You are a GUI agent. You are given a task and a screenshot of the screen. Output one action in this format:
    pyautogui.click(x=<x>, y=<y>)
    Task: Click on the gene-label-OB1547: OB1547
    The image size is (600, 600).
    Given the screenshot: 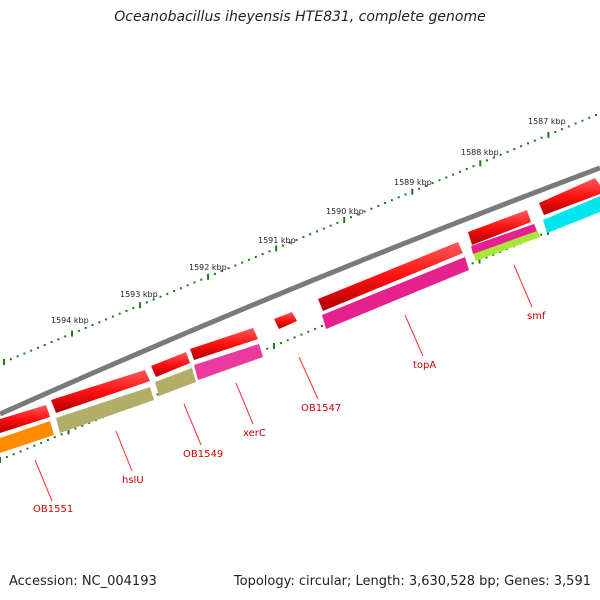 What is the action you would take?
    pyautogui.click(x=321, y=408)
    